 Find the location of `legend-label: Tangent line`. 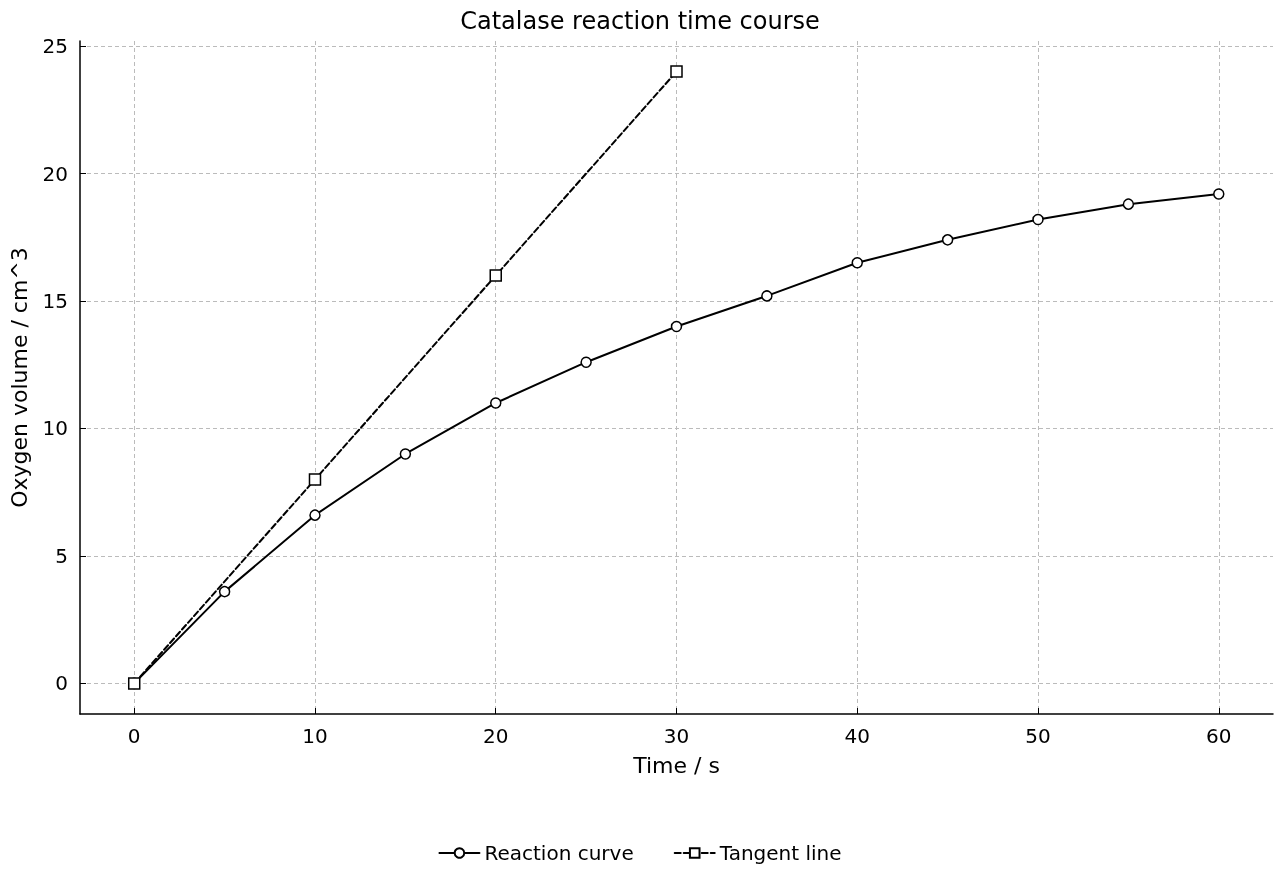

legend-label: Tangent line is located at coordinates (780, 853).